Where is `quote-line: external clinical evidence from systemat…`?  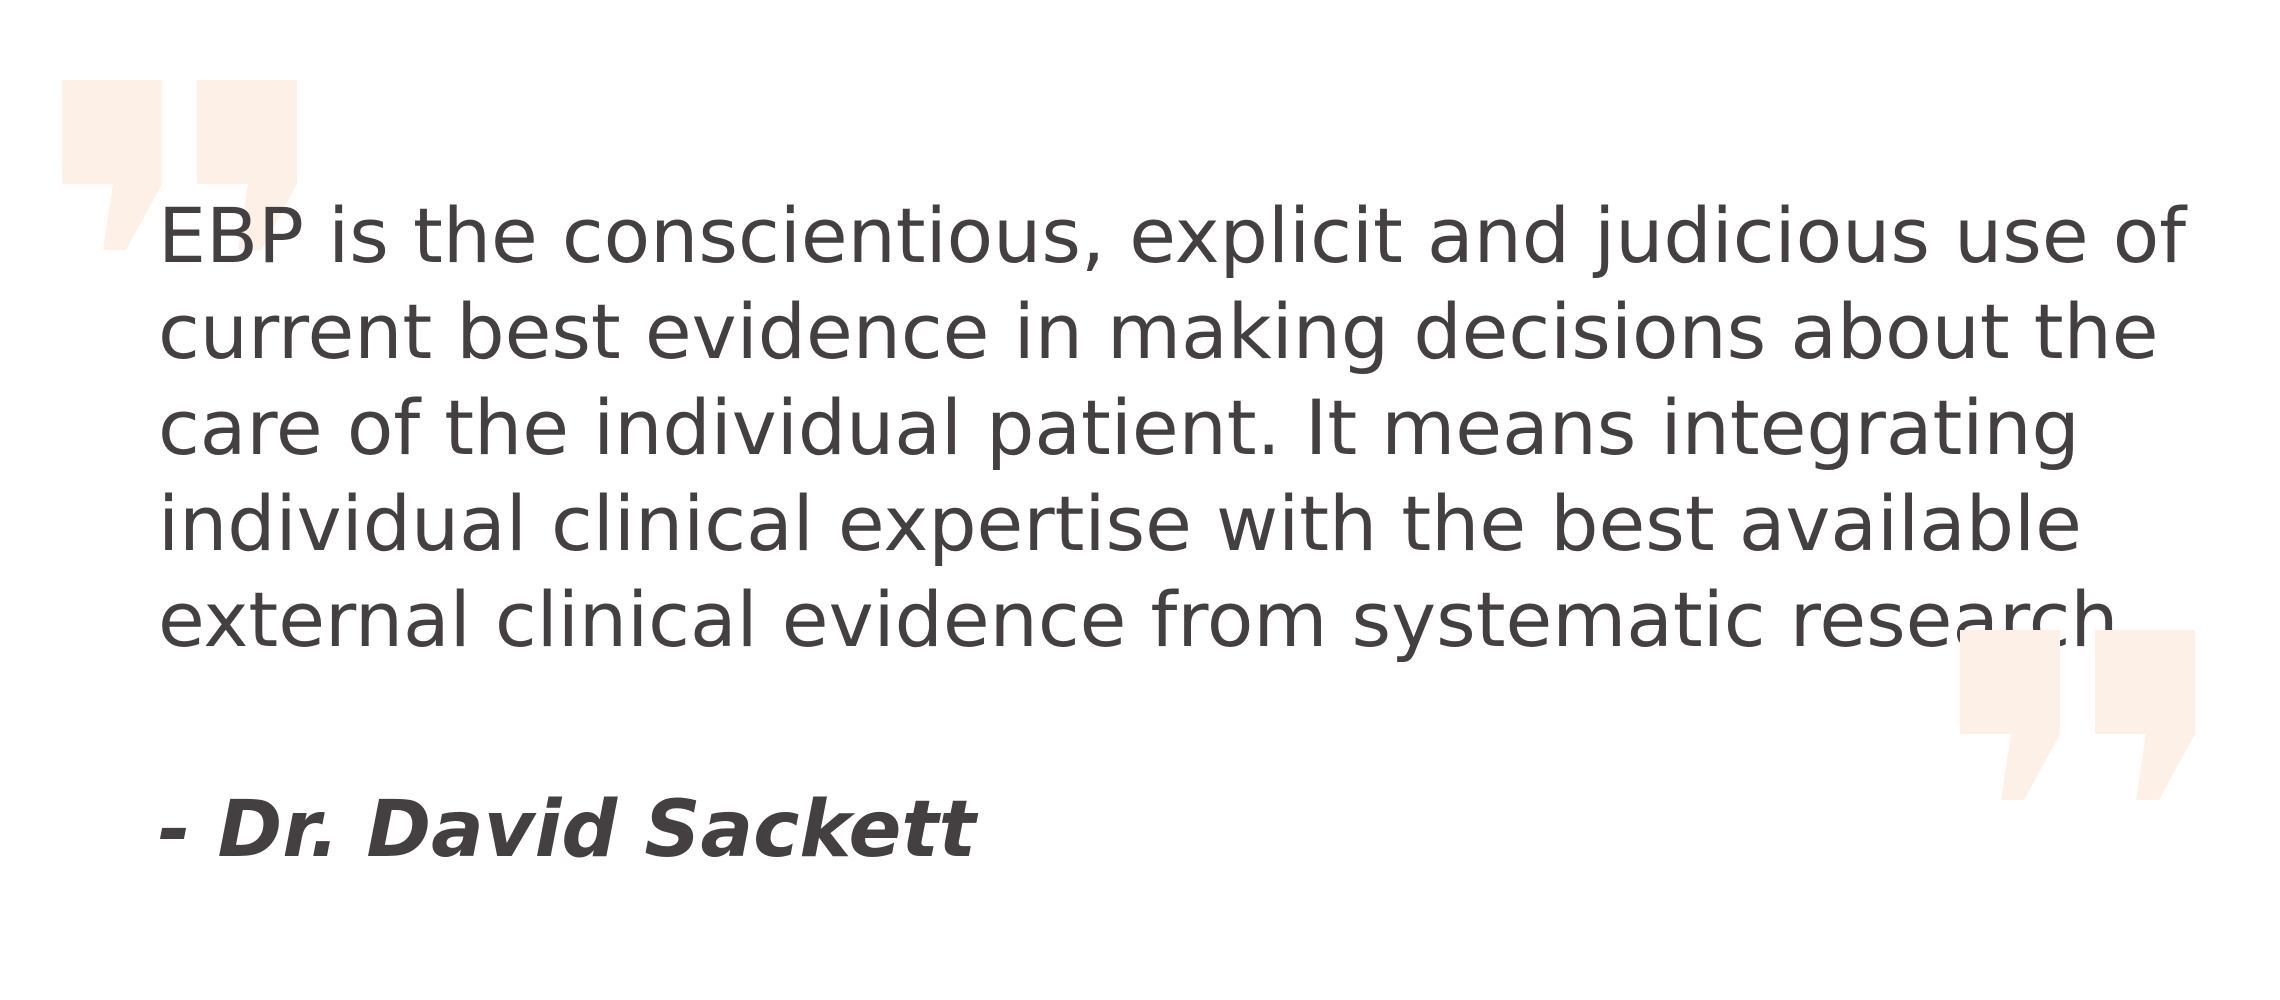
quote-line: external clinical evidence from systemat… is located at coordinates (1150, 619).